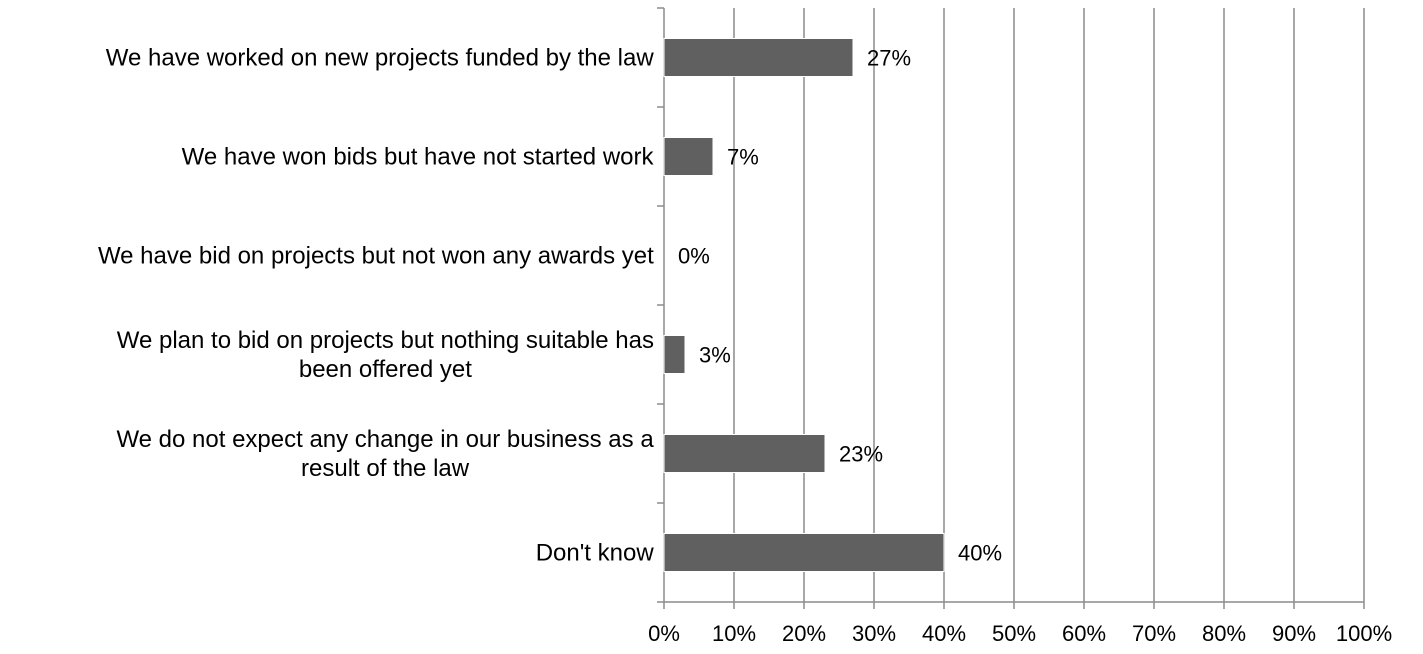  Describe the element at coordinates (734, 633) in the screenshot. I see `x-tick-label: 10%` at that location.